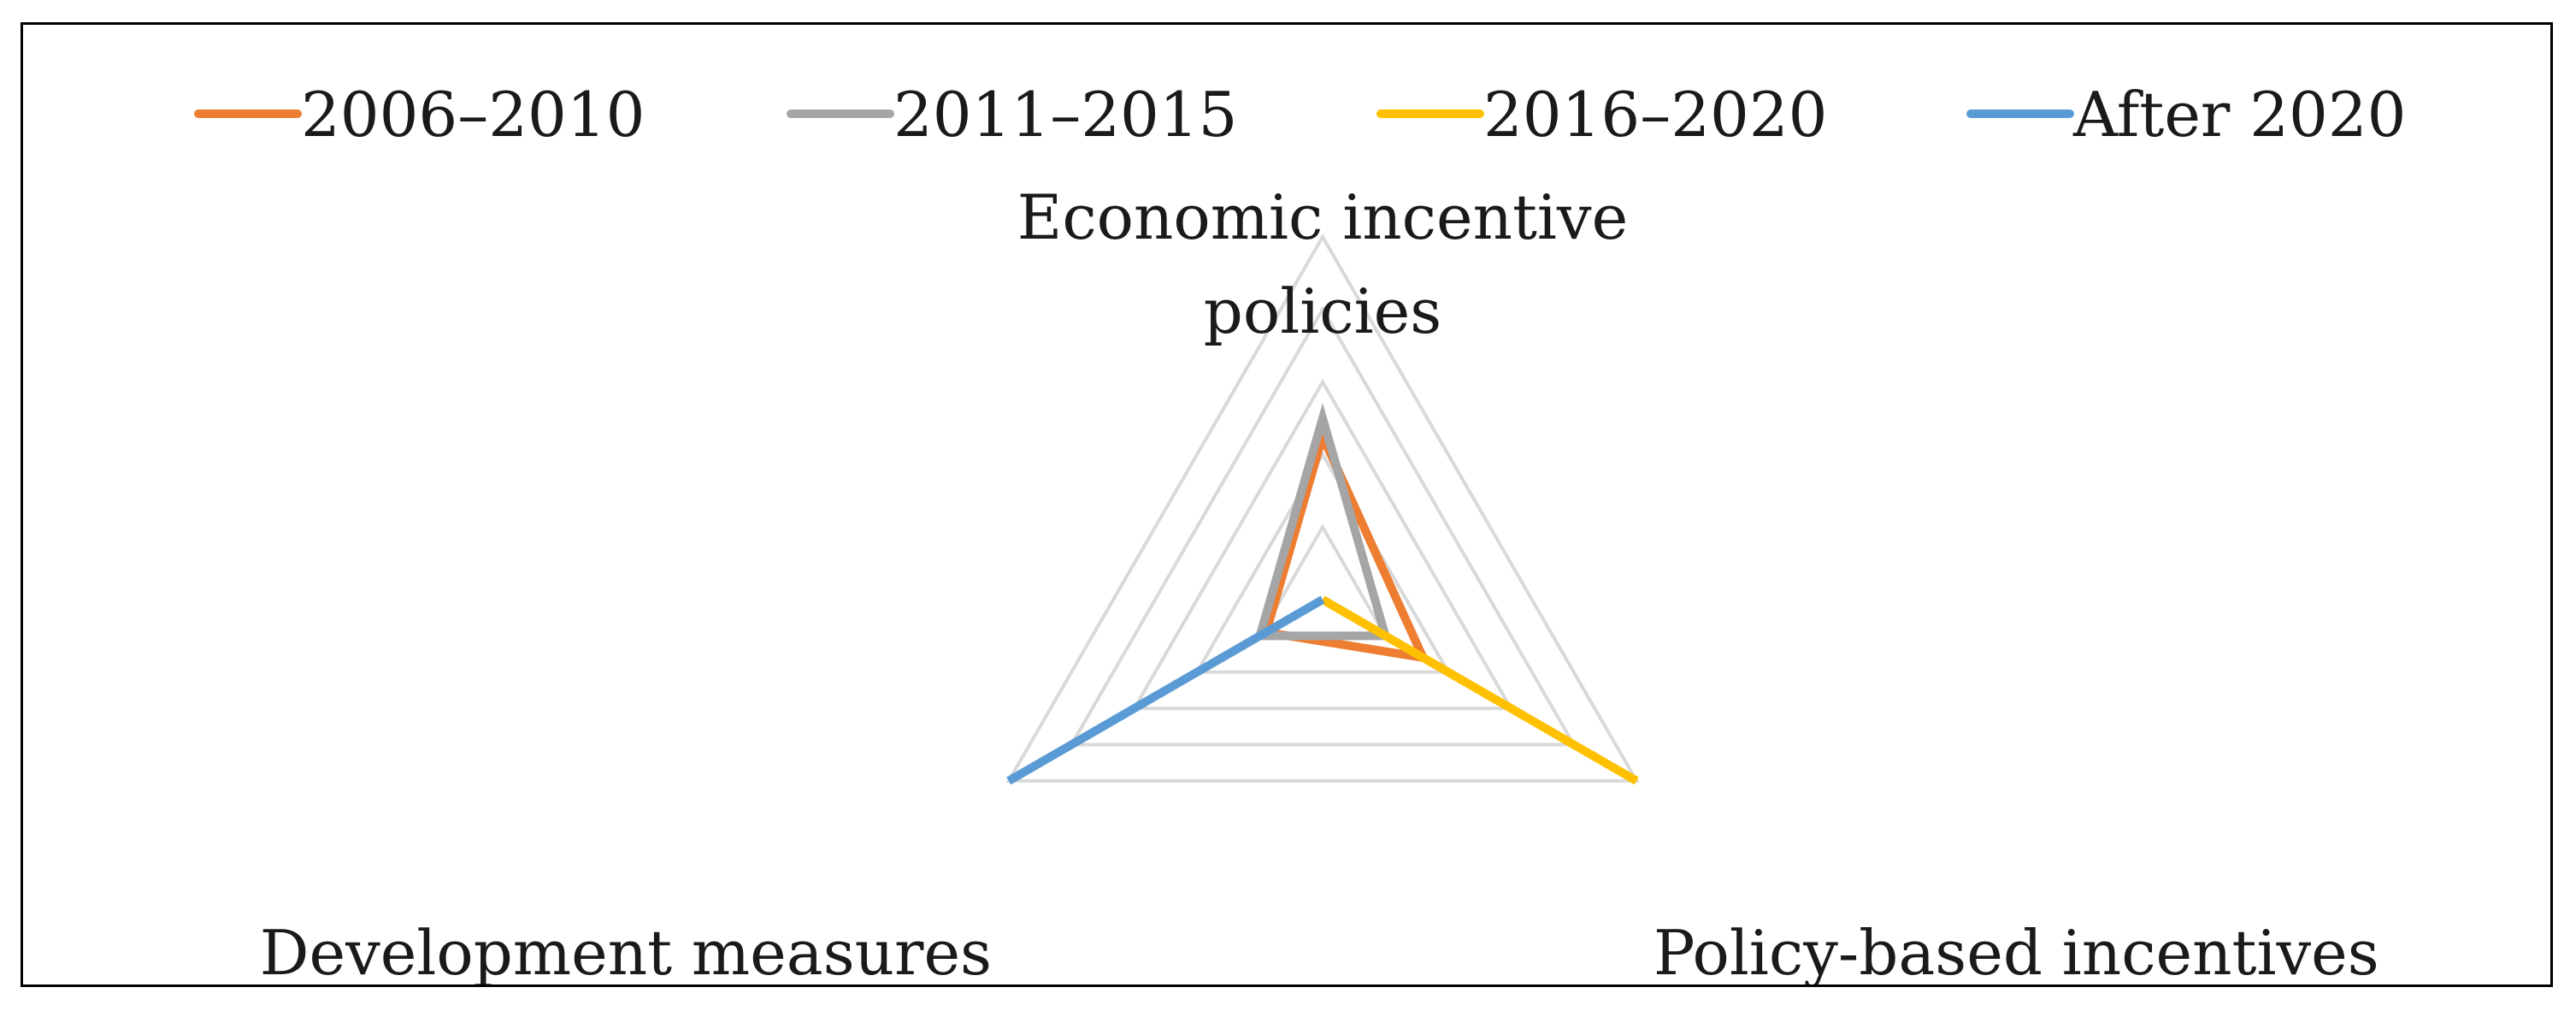 This screenshot has height=1011, width=2576. Describe the element at coordinates (1655, 115) in the screenshot. I see `legend-label-3: 2016–2020` at that location.